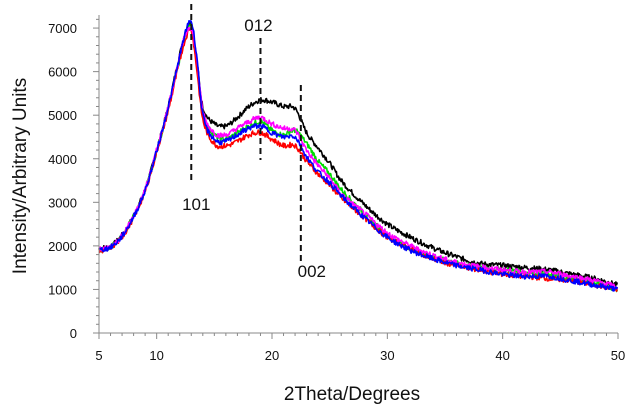 The width and height of the screenshot is (627, 405). I want to click on peak-label-002: 002, so click(312, 271).